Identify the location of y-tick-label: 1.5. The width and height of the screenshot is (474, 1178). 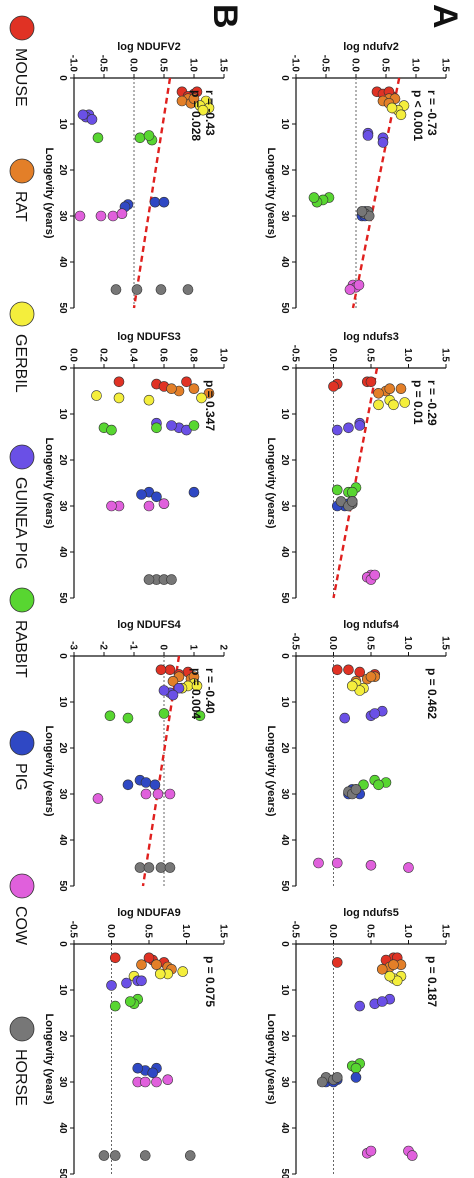
(223, 65).